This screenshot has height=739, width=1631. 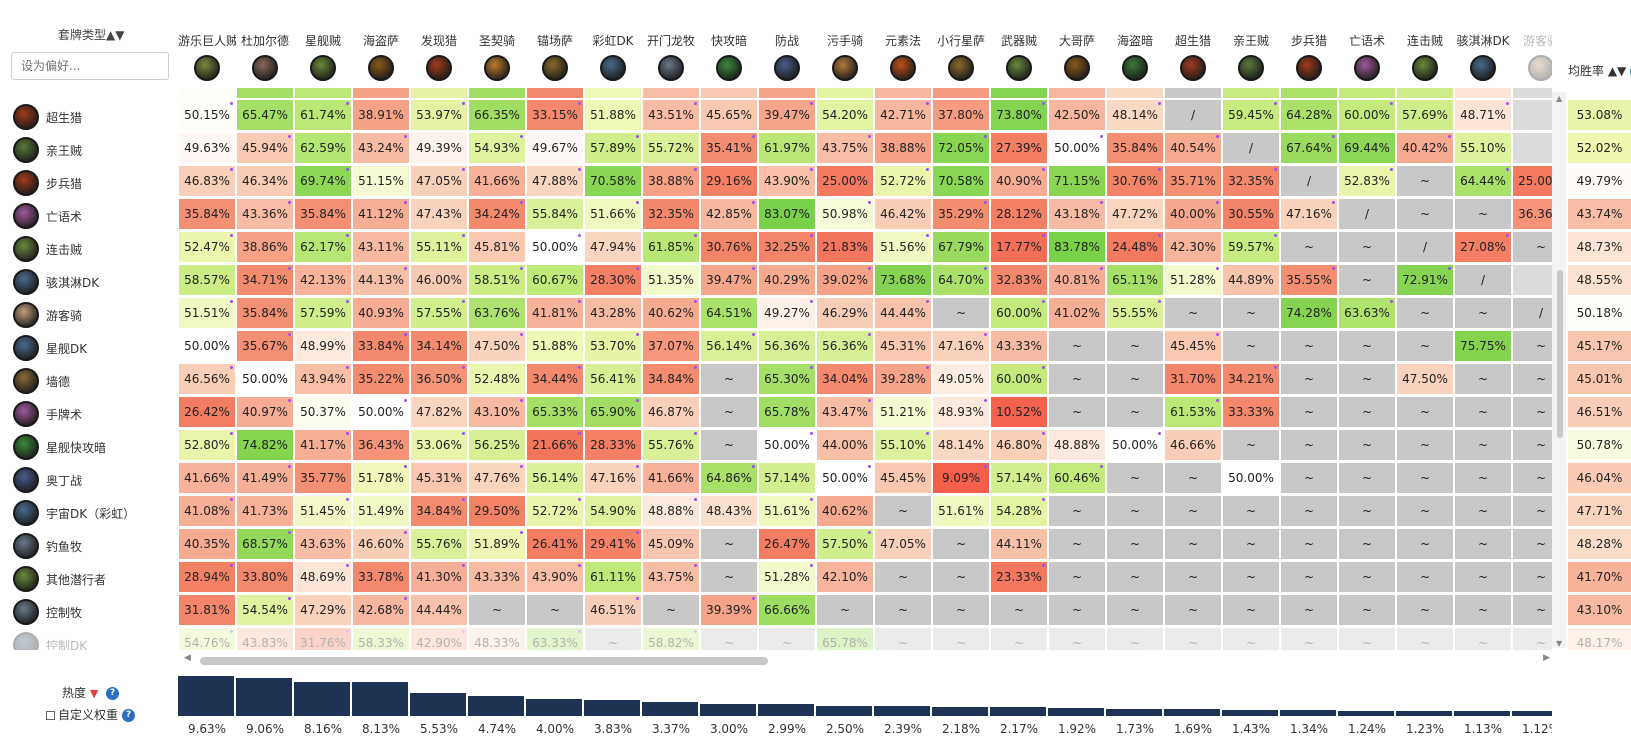 I want to click on matchup-cell: 41.02%, so click(x=1077, y=313).